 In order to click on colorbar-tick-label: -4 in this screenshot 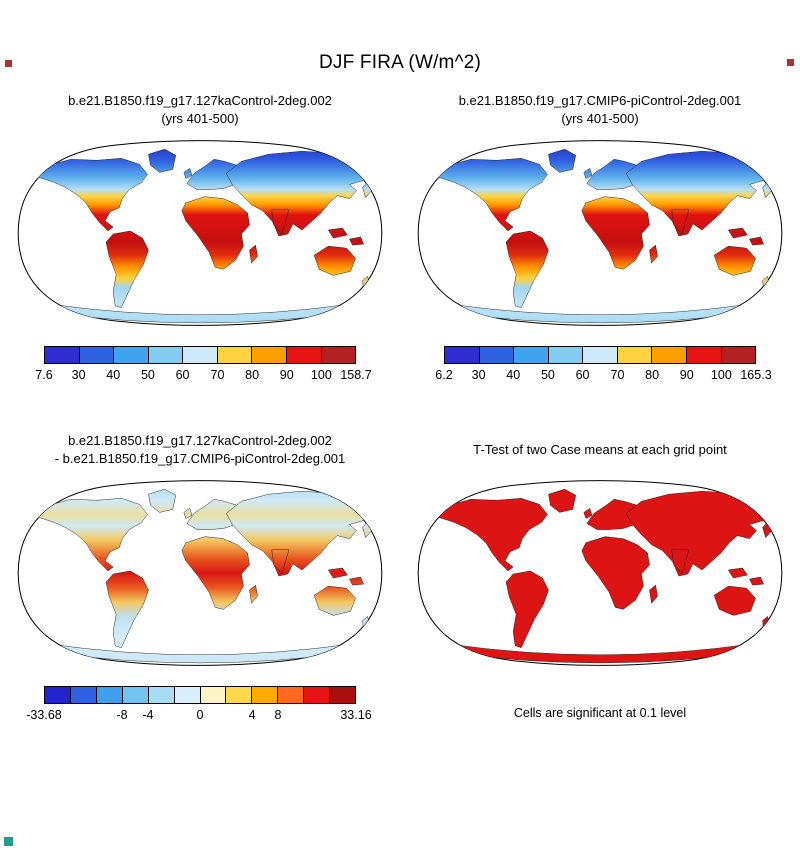, I will do `click(148, 715)`.